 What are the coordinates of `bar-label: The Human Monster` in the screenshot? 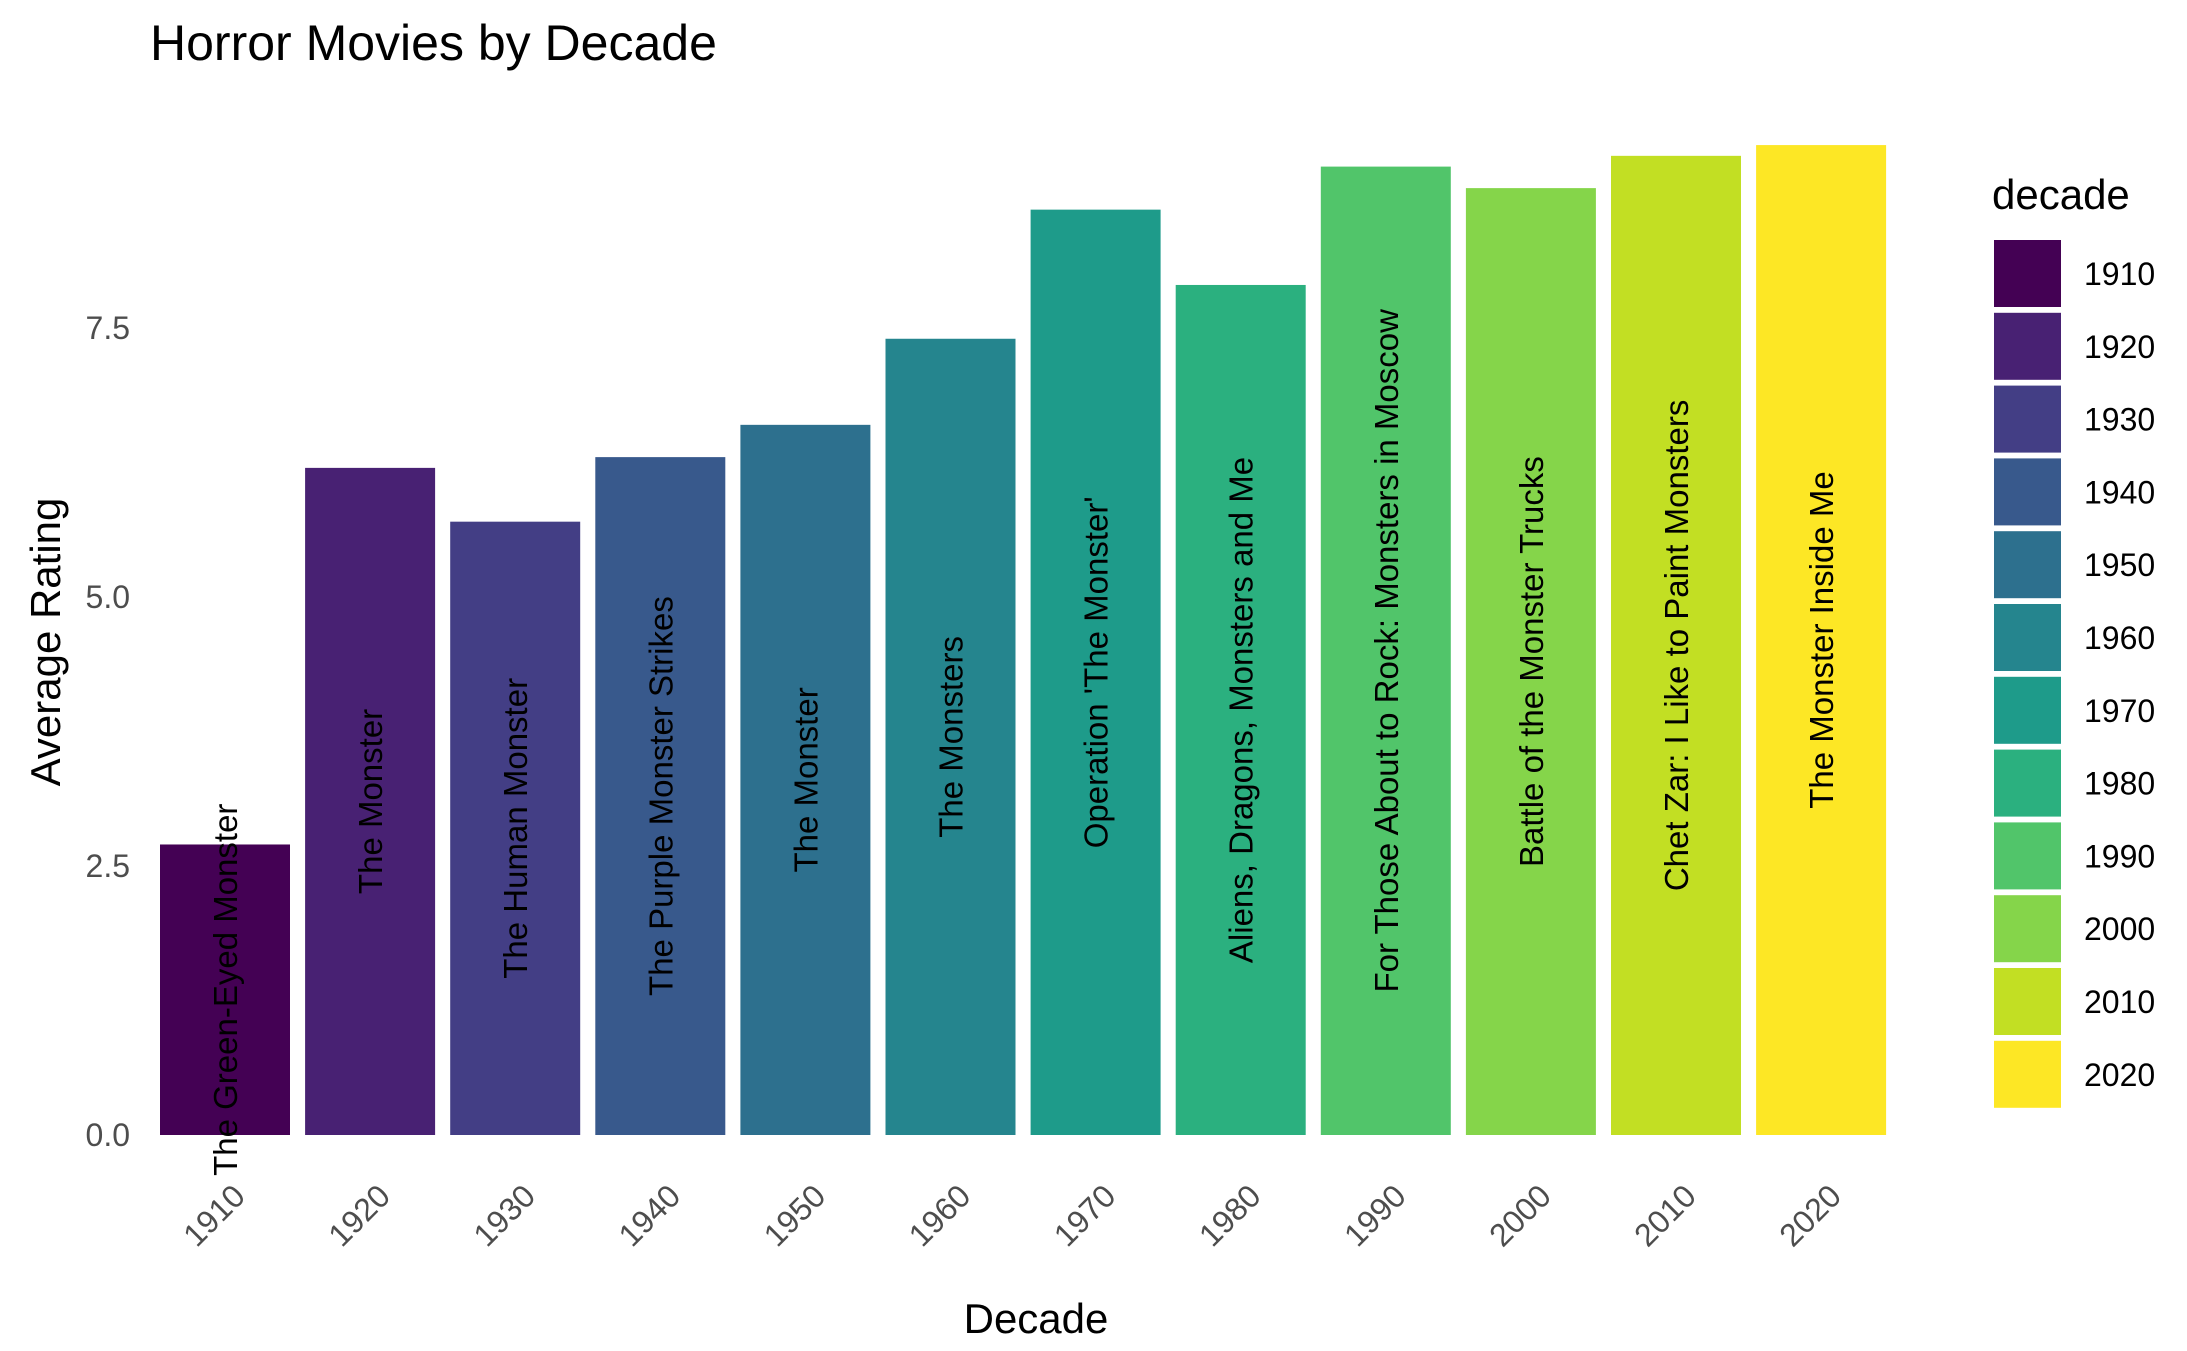 It's located at (515, 828).